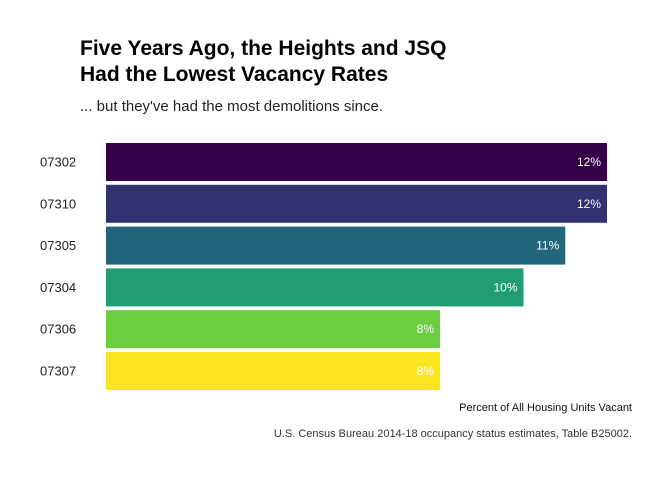 This screenshot has width=672, height=480. I want to click on chart-title-line-2: Had the Lowest Vacancy Rates, so click(234, 74).